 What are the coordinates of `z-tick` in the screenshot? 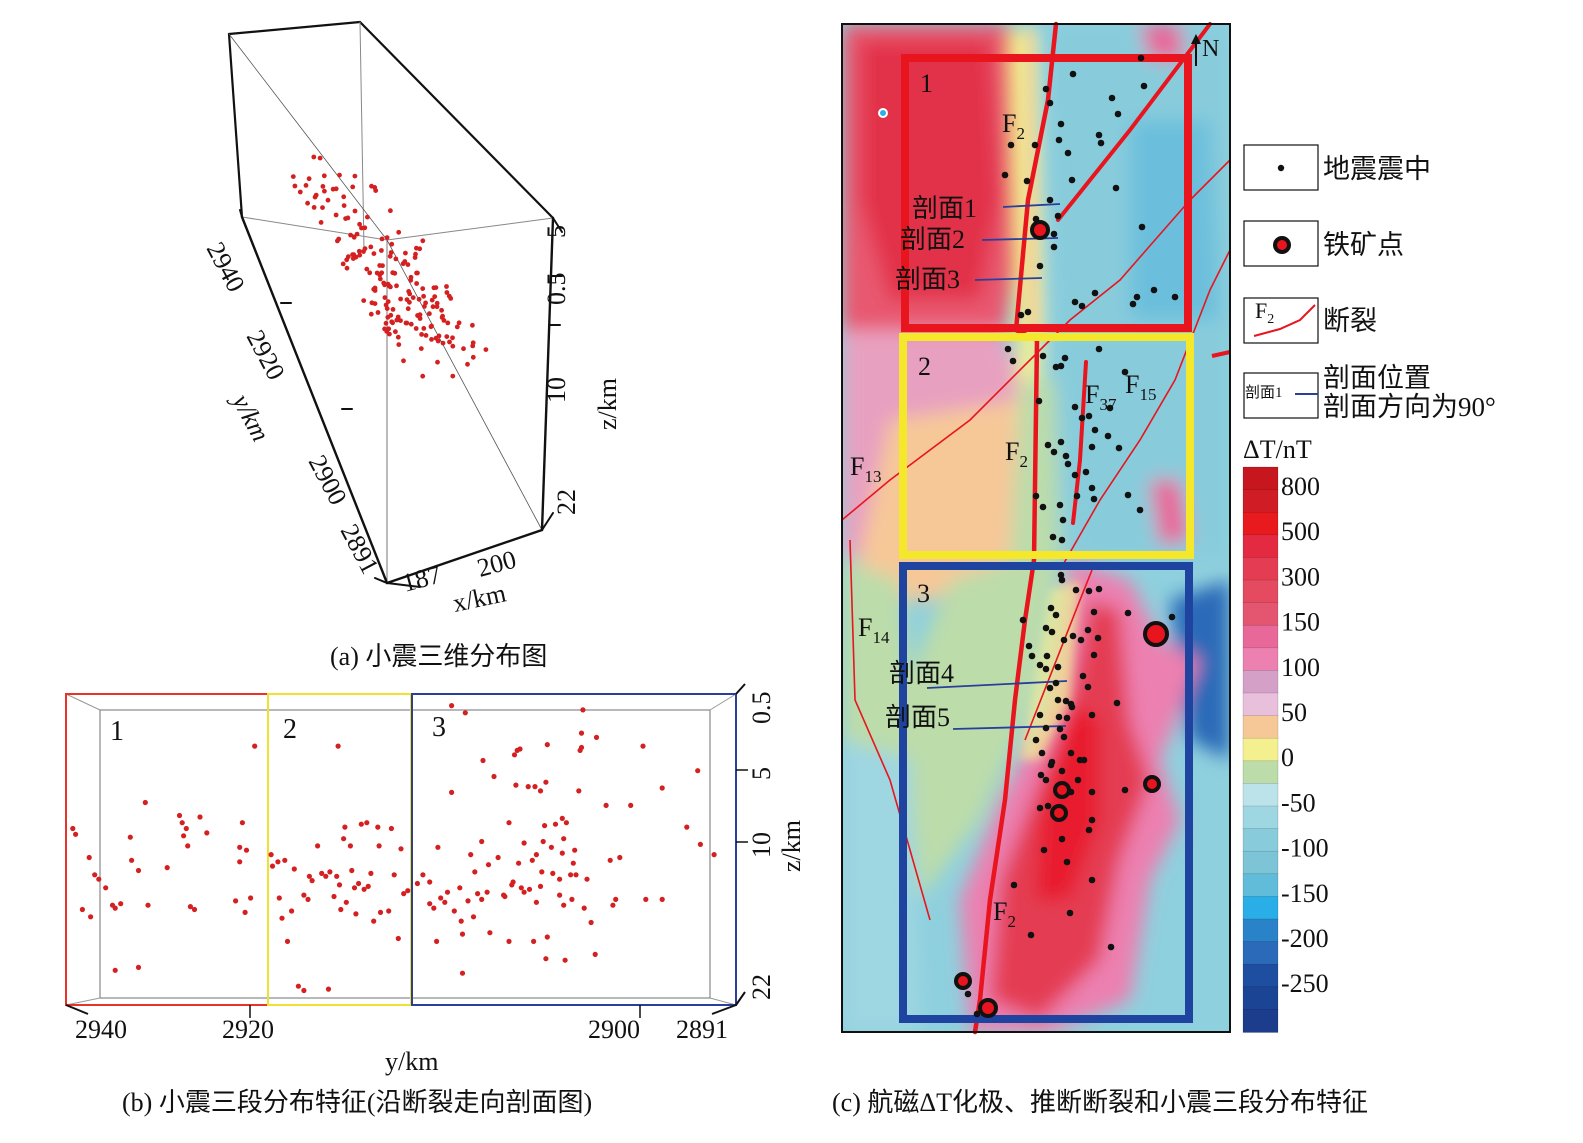 It's located at (740, 998).